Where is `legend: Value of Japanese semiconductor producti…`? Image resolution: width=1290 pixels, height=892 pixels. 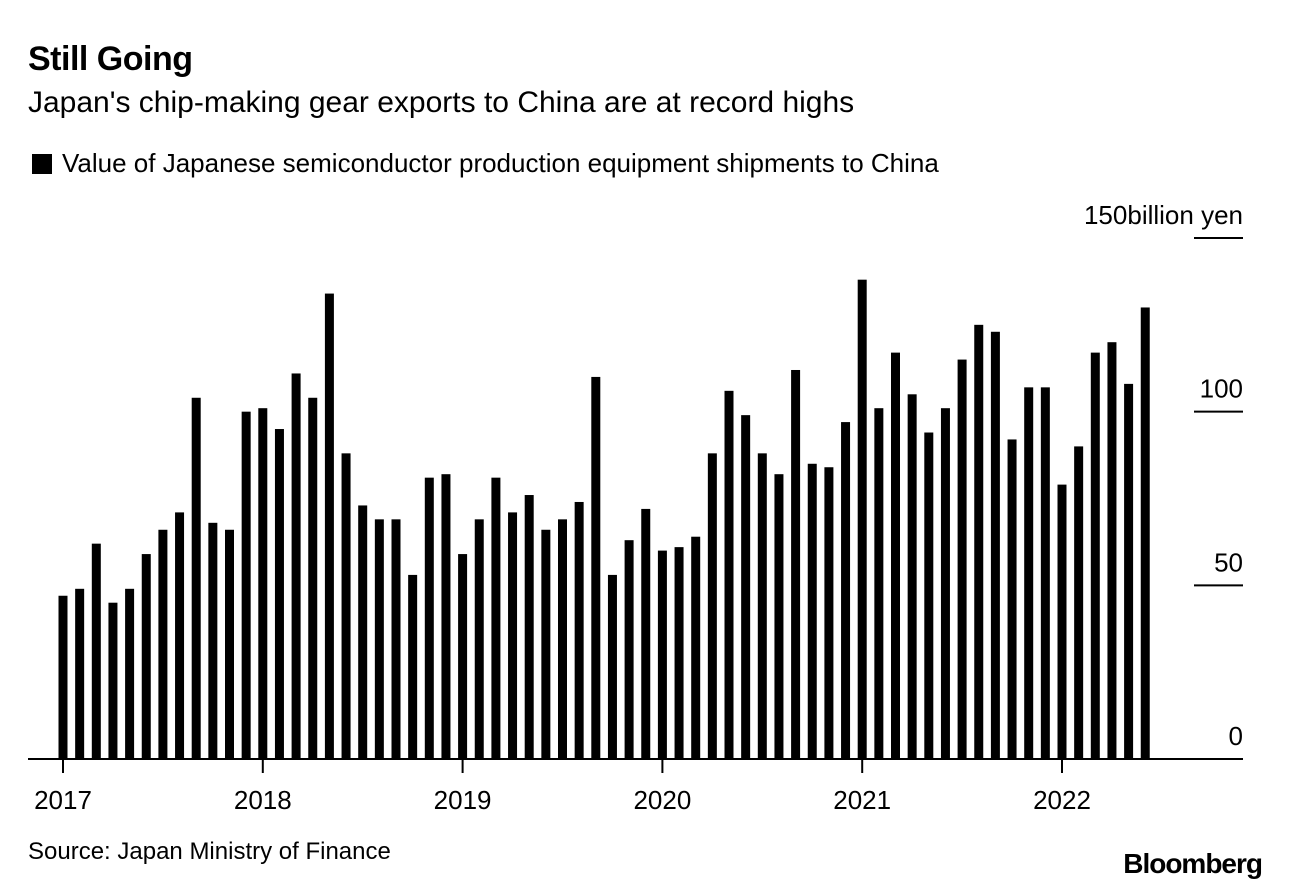
legend: Value of Japanese semiconductor producti… is located at coordinates (485, 163).